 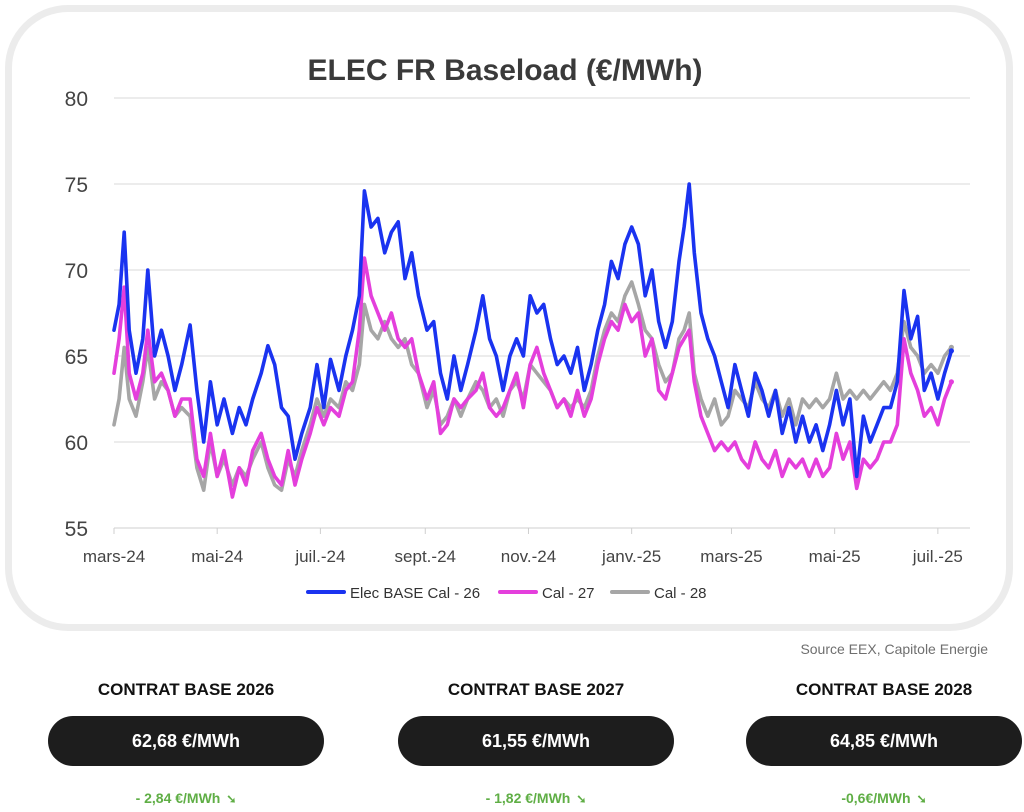 What do you see at coordinates (186, 689) in the screenshot?
I see `contract-title: CONTRAT BASE 2026` at bounding box center [186, 689].